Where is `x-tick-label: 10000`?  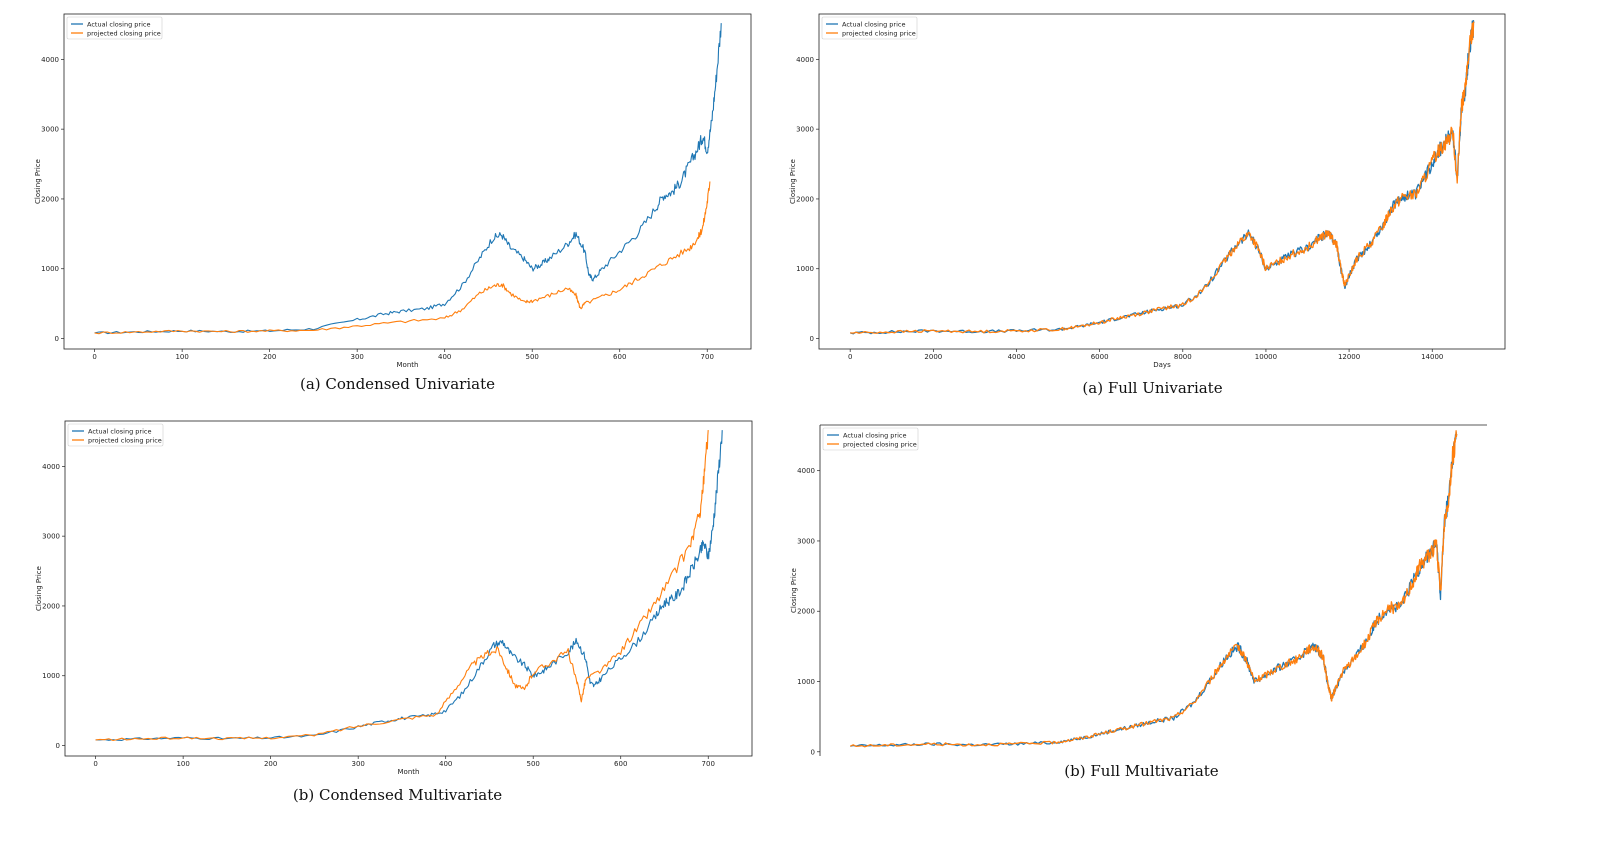
x-tick-label: 10000 is located at coordinates (1266, 357).